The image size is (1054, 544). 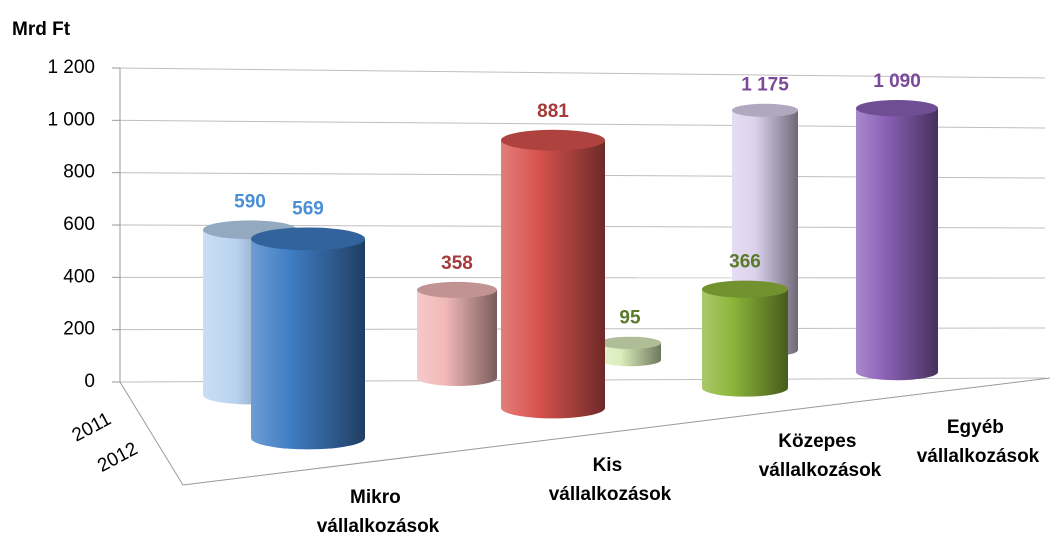 What do you see at coordinates (820, 456) in the screenshot?
I see `x-tick-label: Közepes vállalkozások` at bounding box center [820, 456].